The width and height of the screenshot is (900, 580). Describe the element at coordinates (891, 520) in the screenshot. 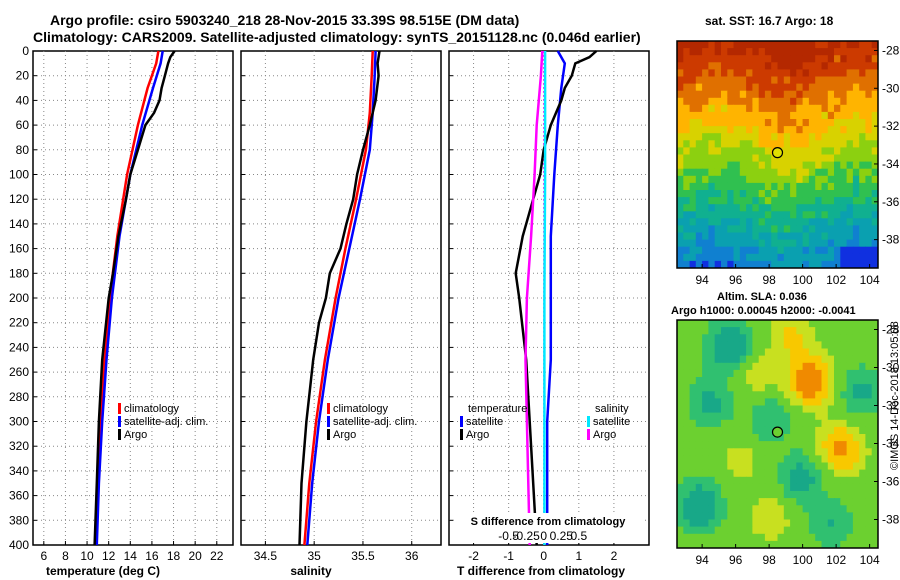

I see `map-y-tick-label: -38` at that location.